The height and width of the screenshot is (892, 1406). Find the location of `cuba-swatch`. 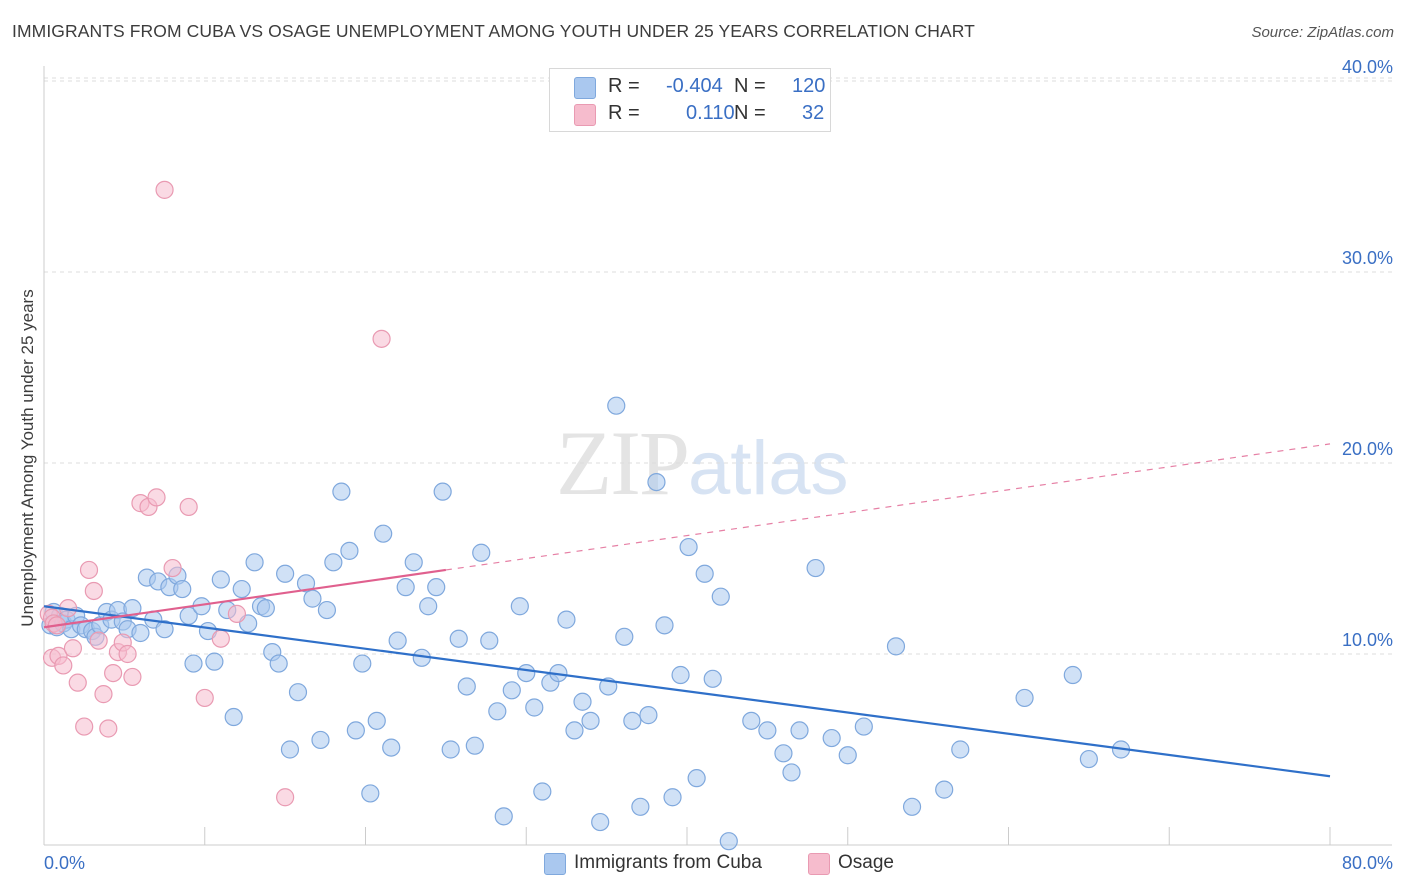

cuba-swatch is located at coordinates (585, 88).